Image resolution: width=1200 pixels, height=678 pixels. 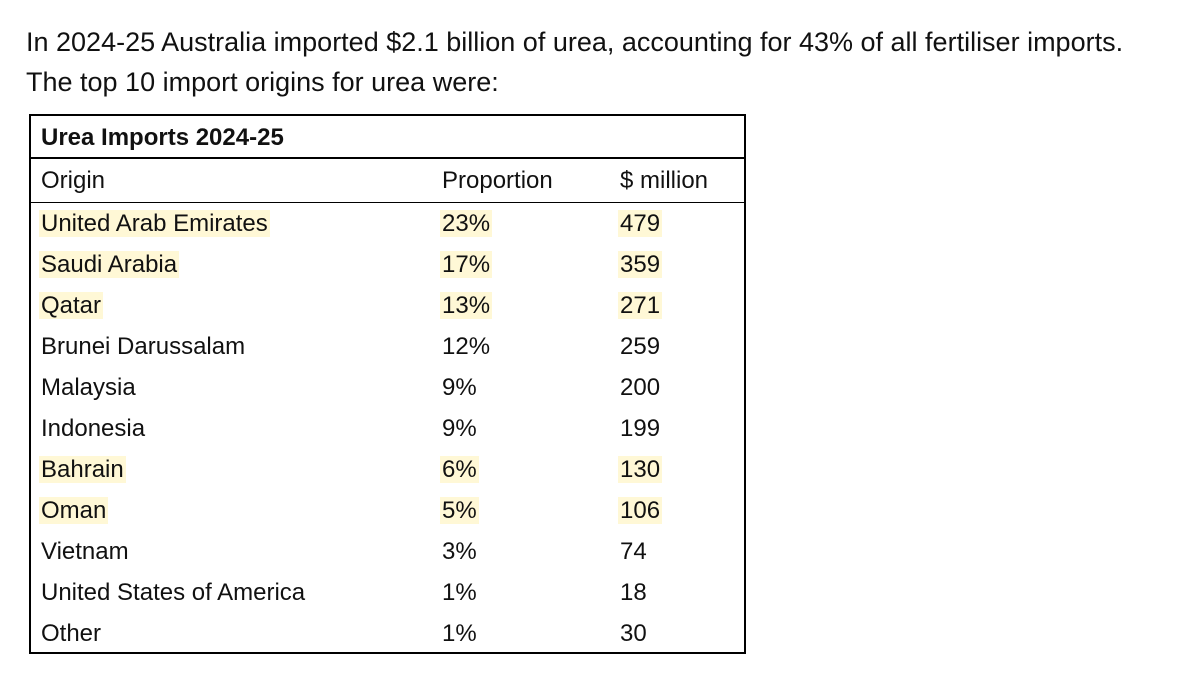 I want to click on cell-origin: United Arab Emirates, so click(x=154, y=223).